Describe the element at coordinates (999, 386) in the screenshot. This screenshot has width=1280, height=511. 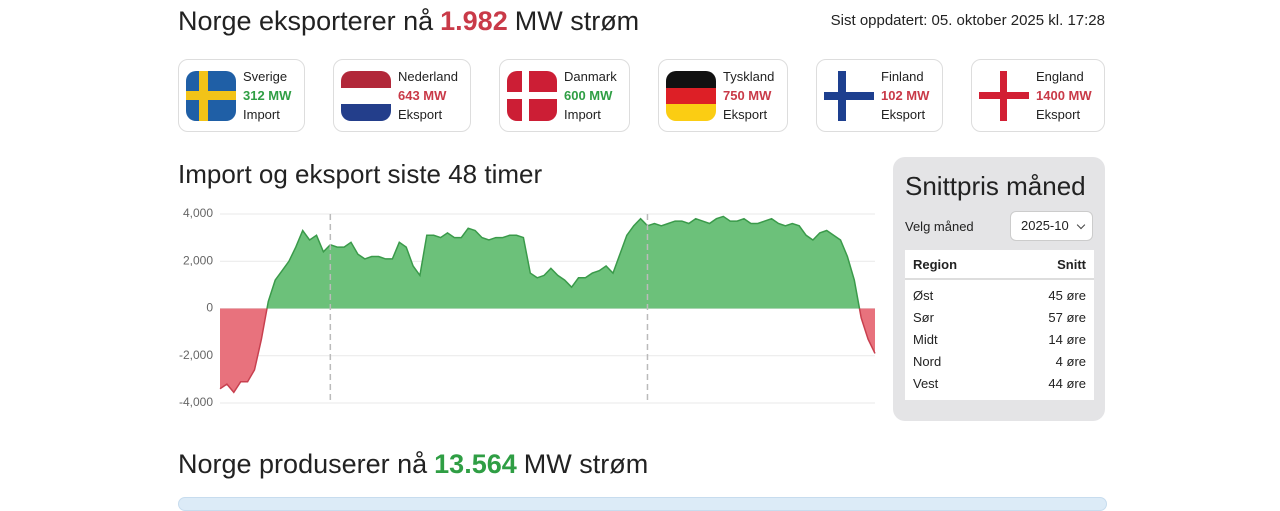
I see `table-row: Vest 44 øre` at that location.